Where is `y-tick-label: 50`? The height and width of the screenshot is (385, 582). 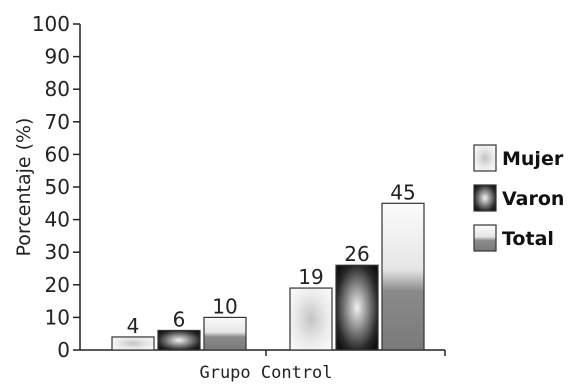 y-tick-label: 50 is located at coordinates (57, 187).